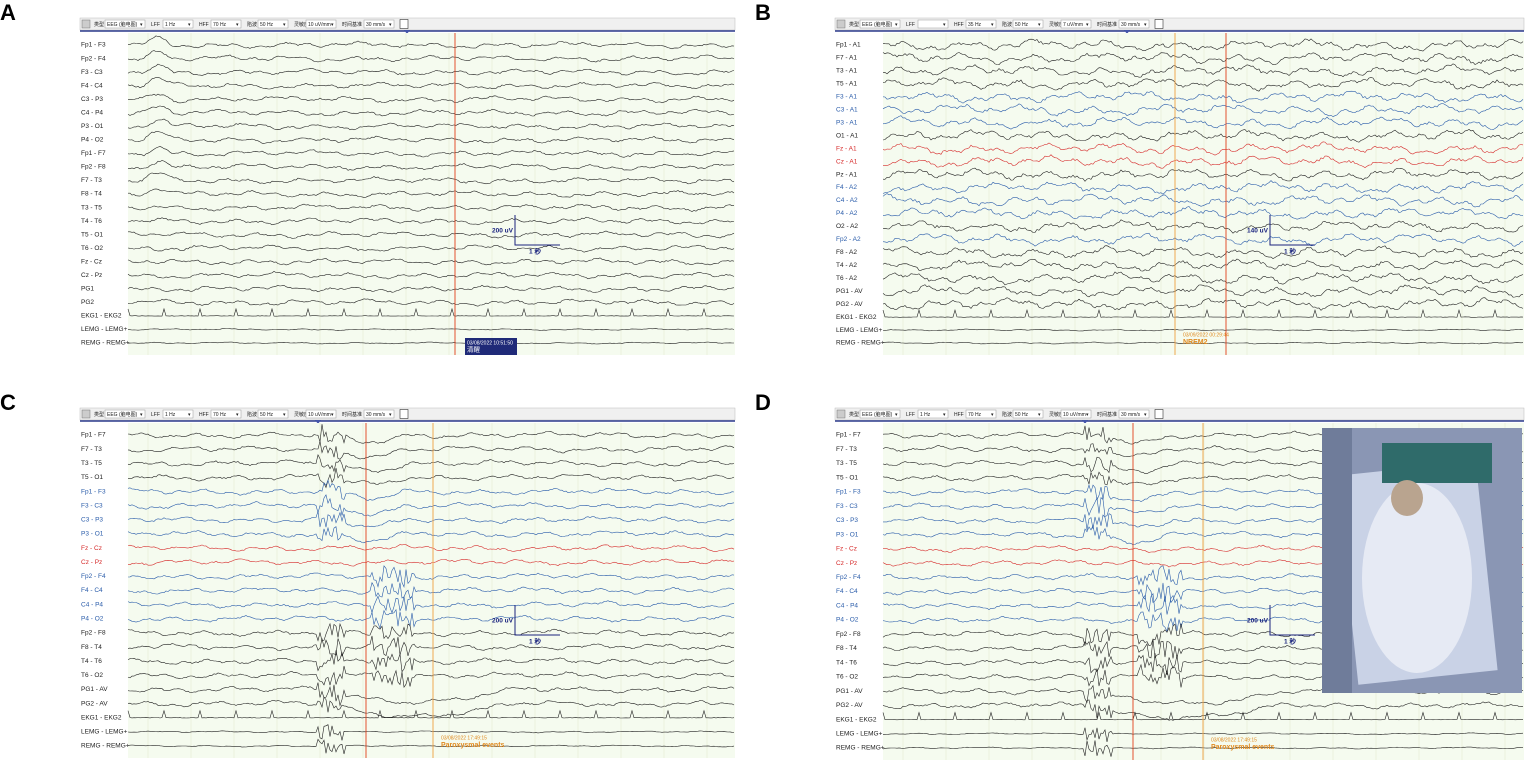 The width and height of the screenshot is (1536, 774). I want to click on event-label: Paroxysmal events, so click(473, 745).